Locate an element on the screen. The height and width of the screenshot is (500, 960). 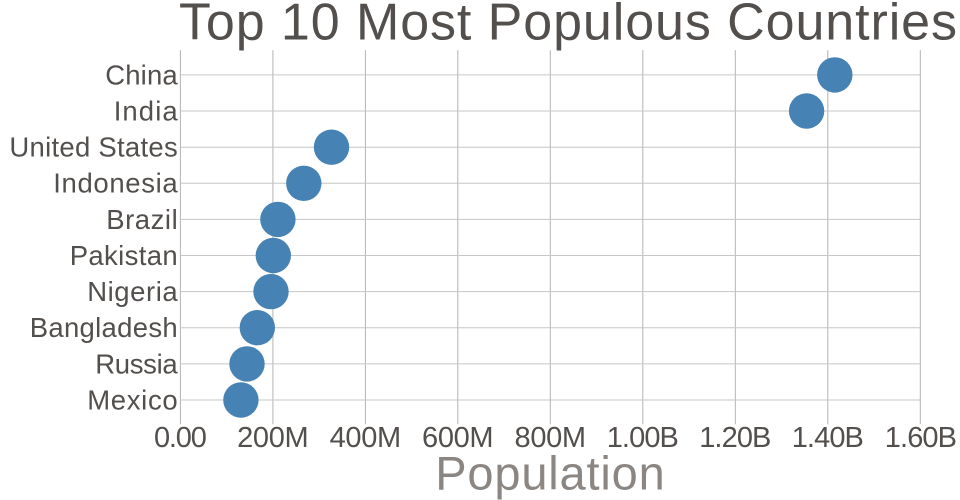
svg-text: China is located at coordinates (141, 74).